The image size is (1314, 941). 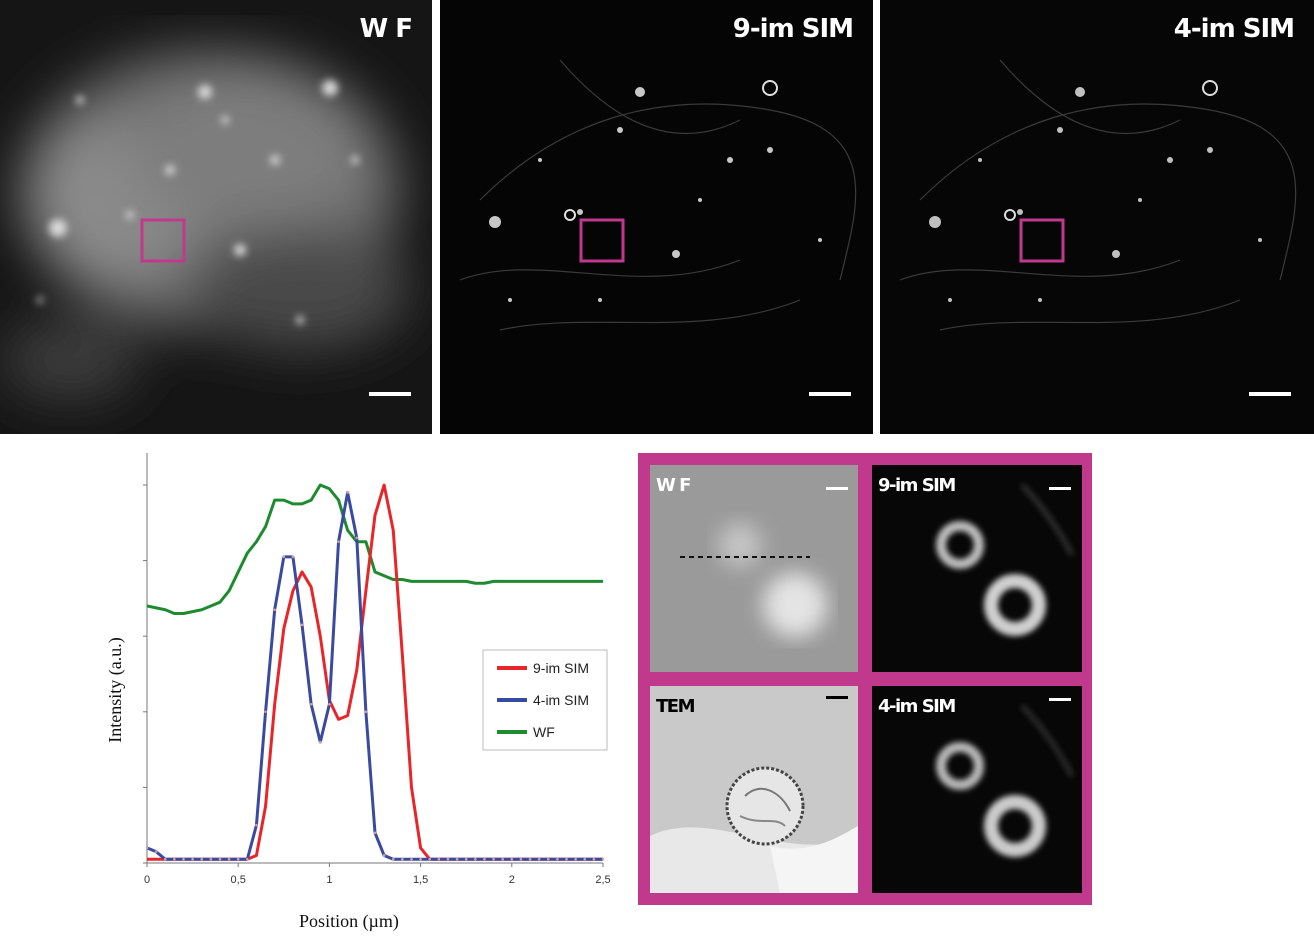 I want to click on legend-label-wf: WF, so click(x=544, y=732).